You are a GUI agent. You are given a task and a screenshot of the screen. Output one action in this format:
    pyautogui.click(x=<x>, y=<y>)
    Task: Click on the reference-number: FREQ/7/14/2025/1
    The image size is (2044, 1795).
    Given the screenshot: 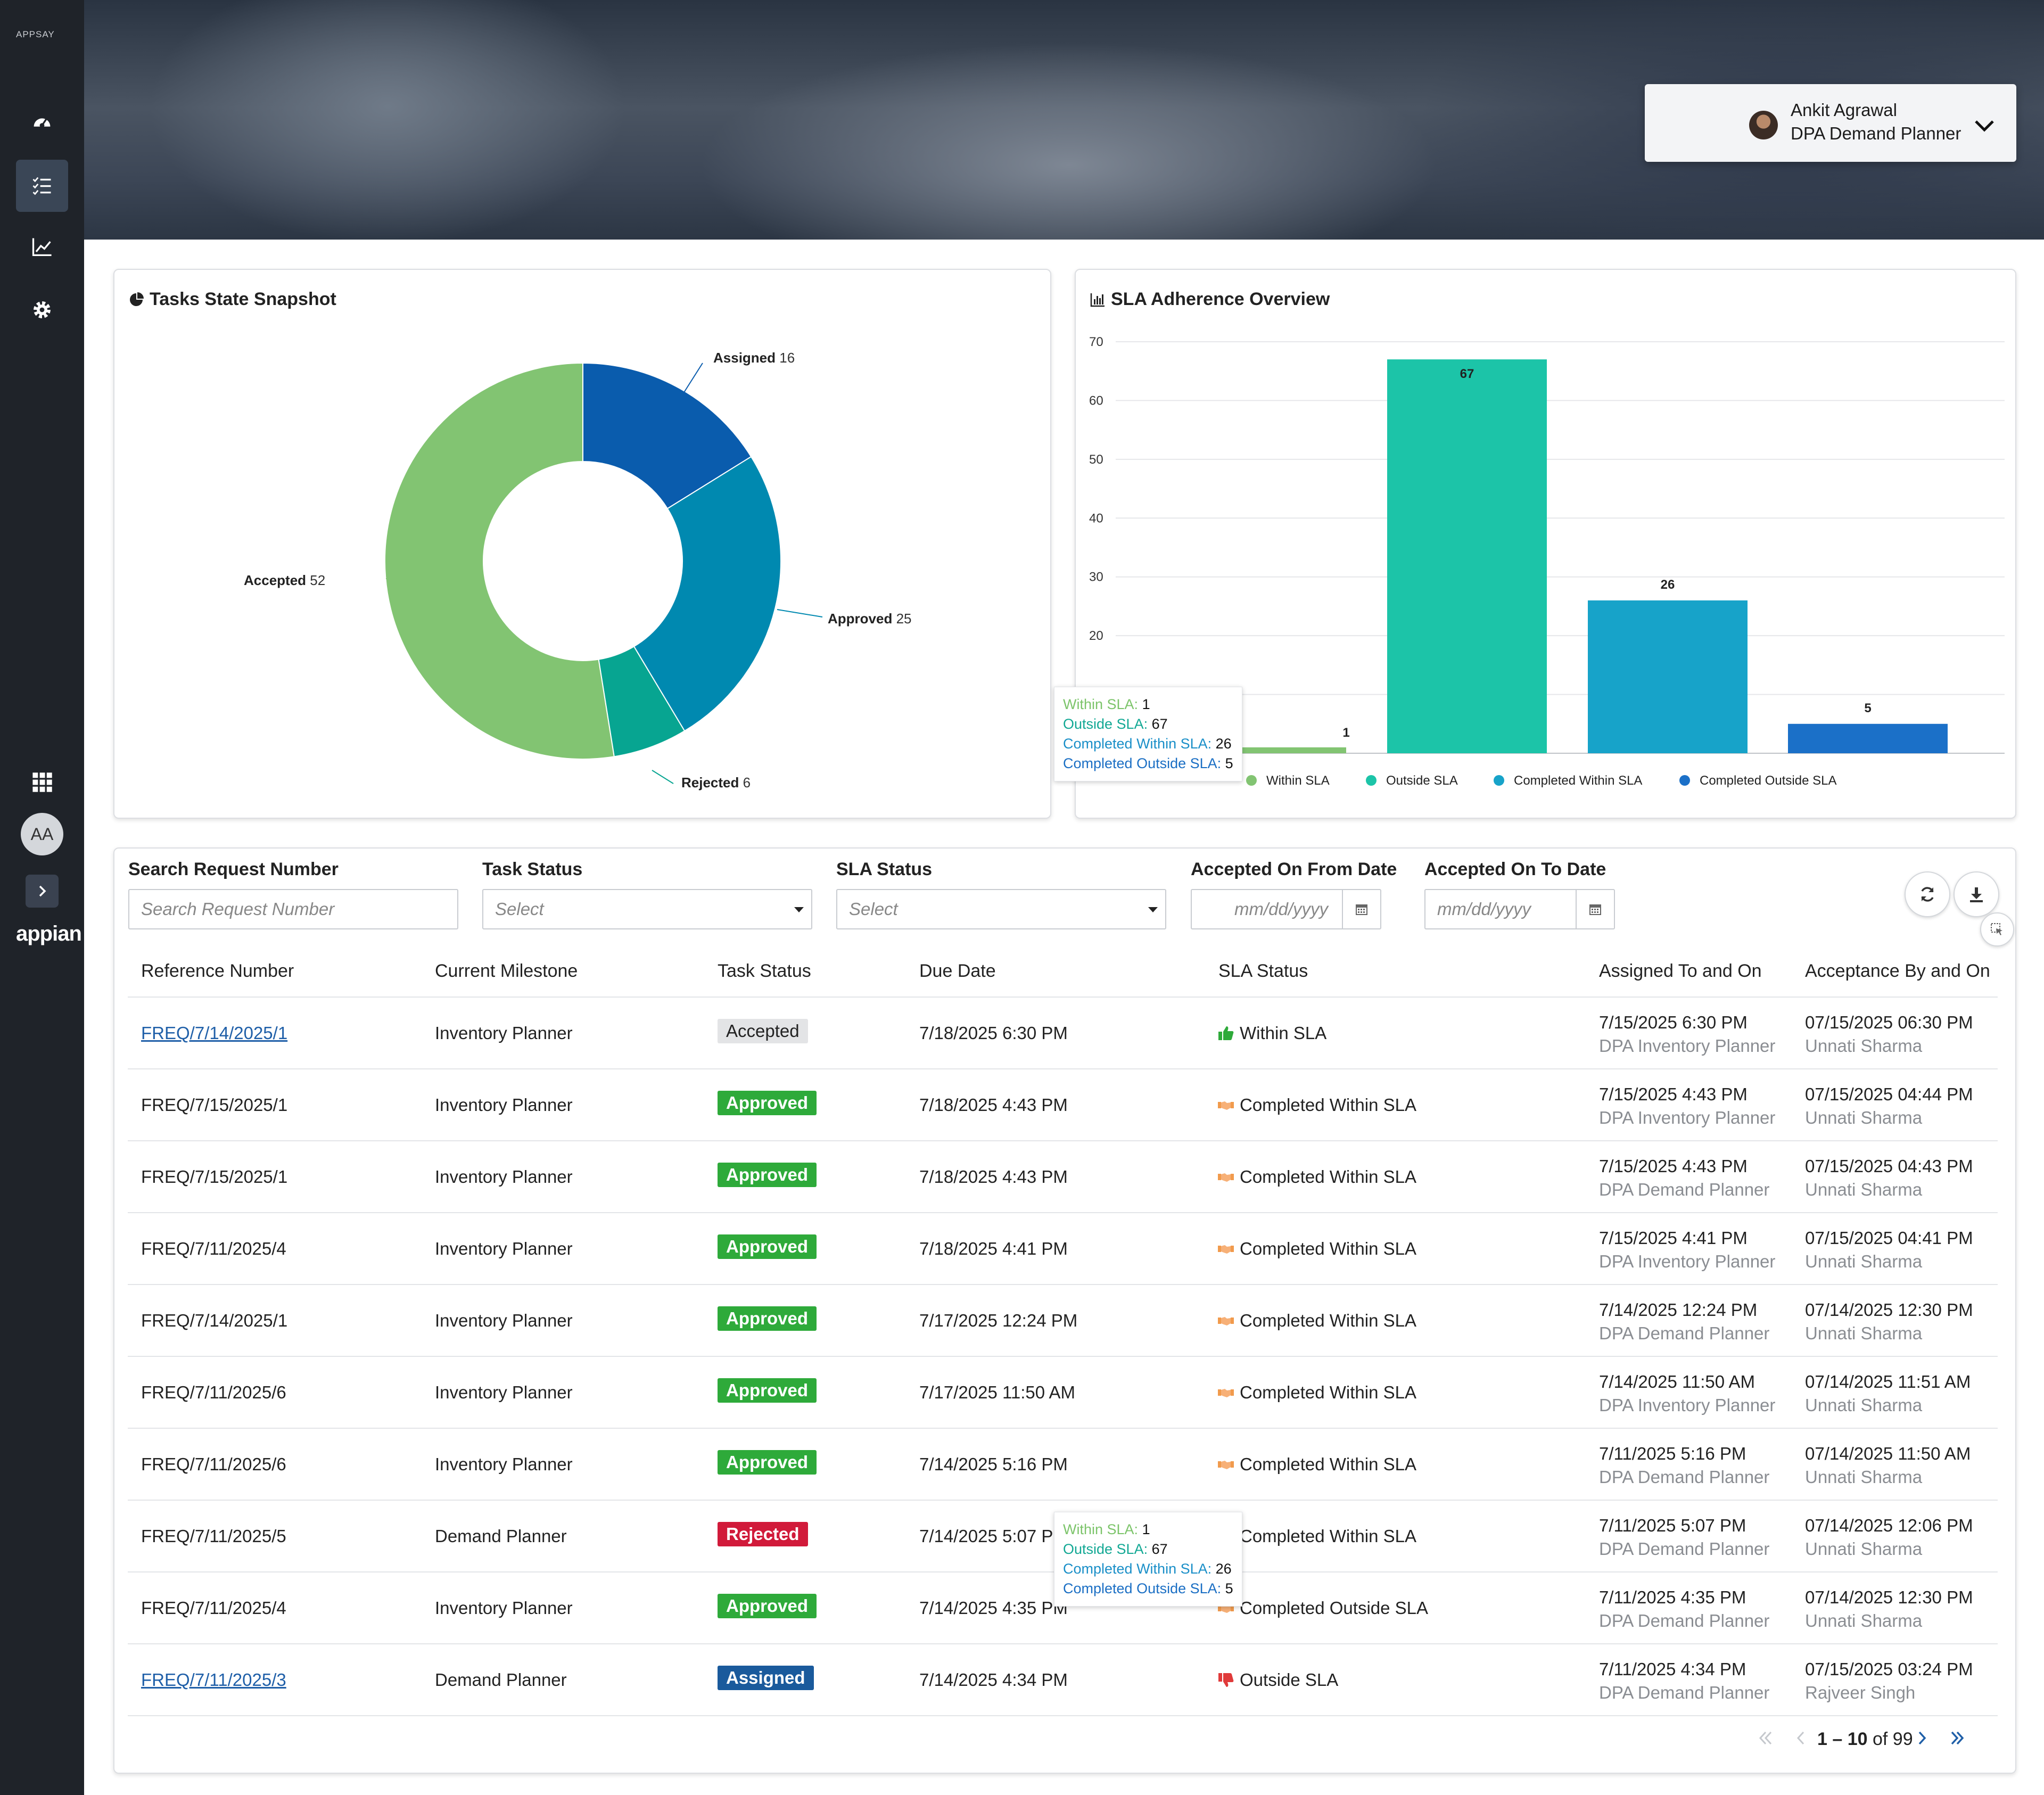 What is the action you would take?
    pyautogui.click(x=214, y=1033)
    